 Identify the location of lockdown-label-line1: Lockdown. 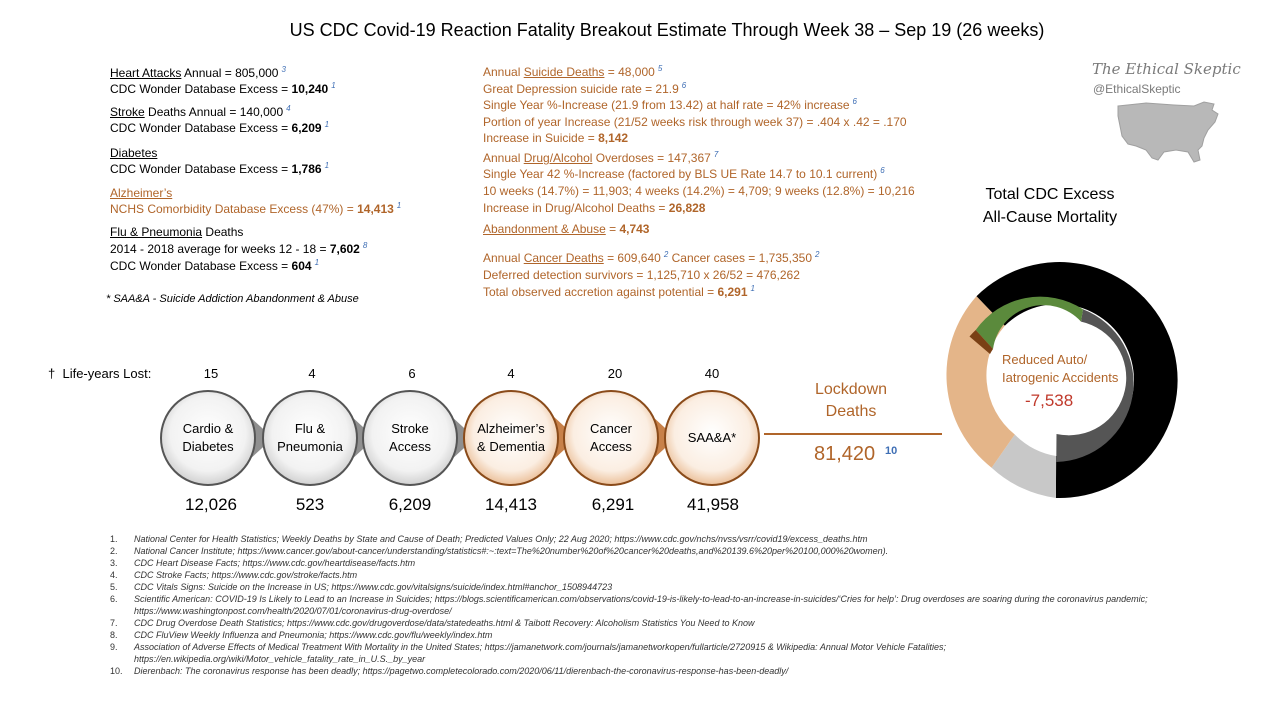
(851, 389).